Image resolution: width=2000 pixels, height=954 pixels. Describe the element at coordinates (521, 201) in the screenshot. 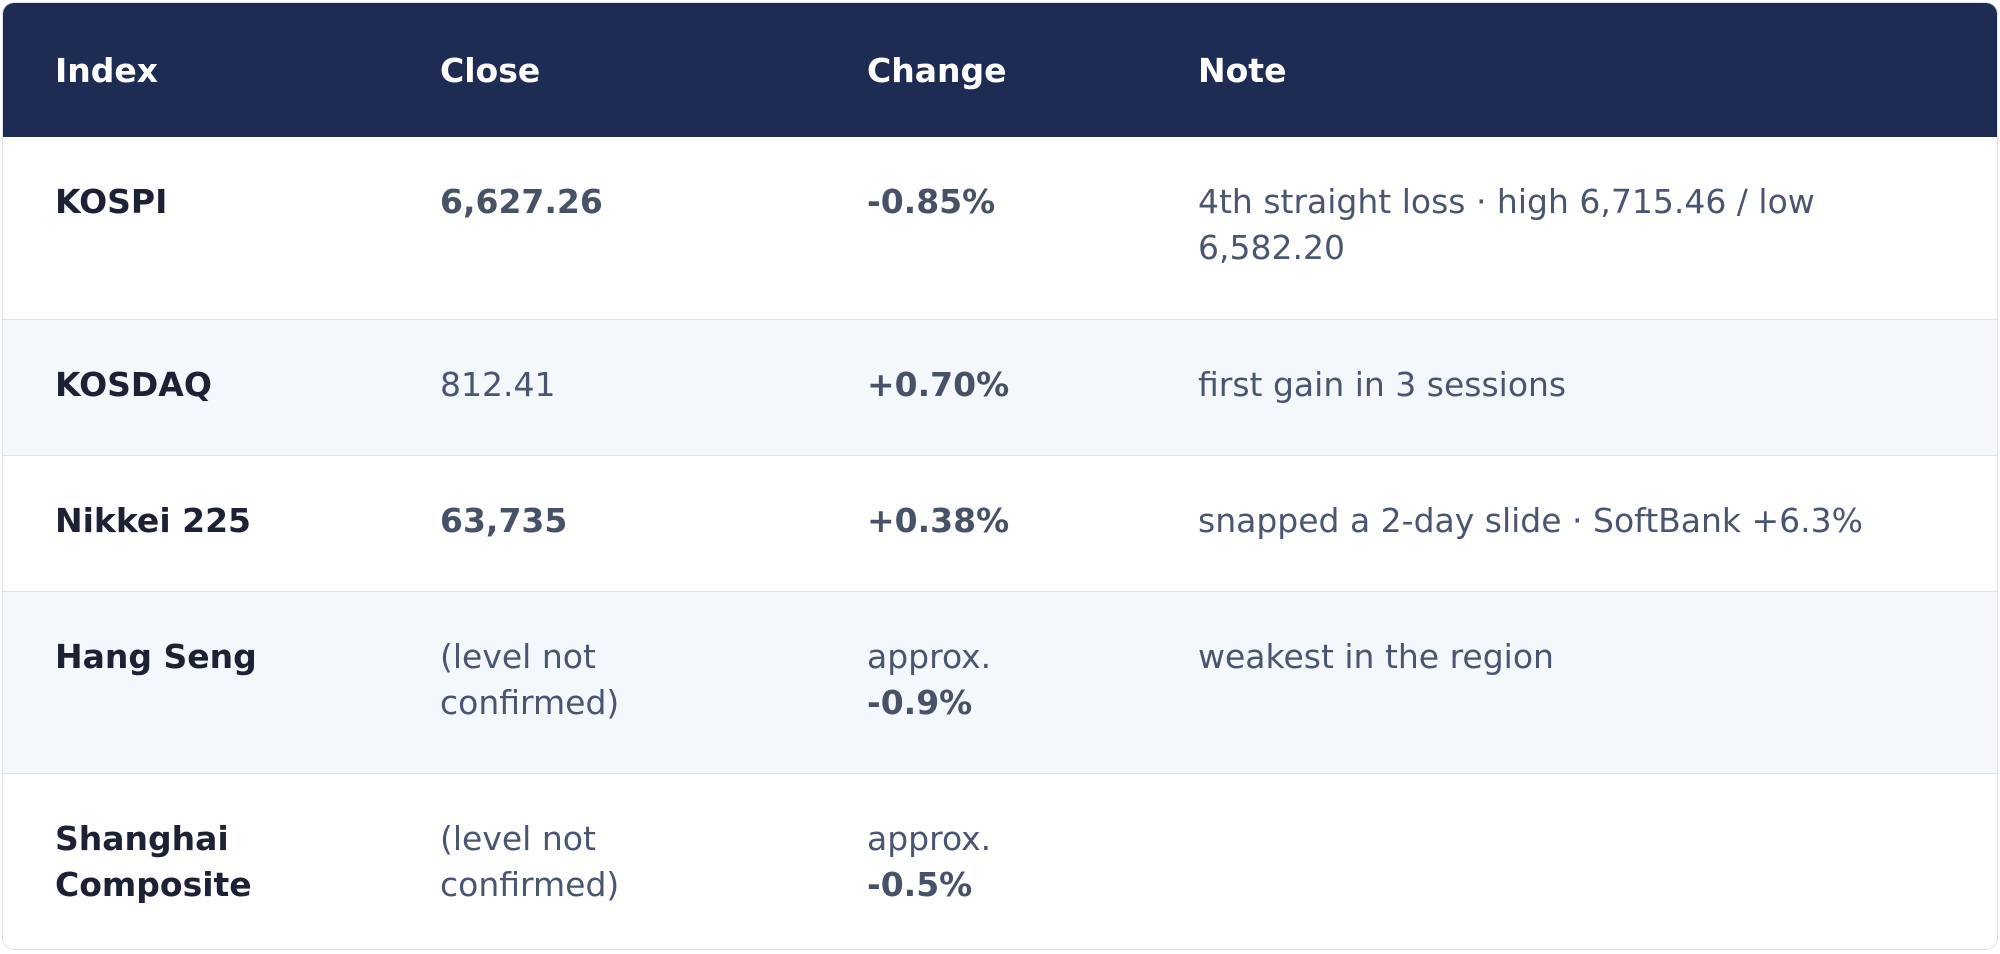

I see `close-value: 6,627.26` at that location.